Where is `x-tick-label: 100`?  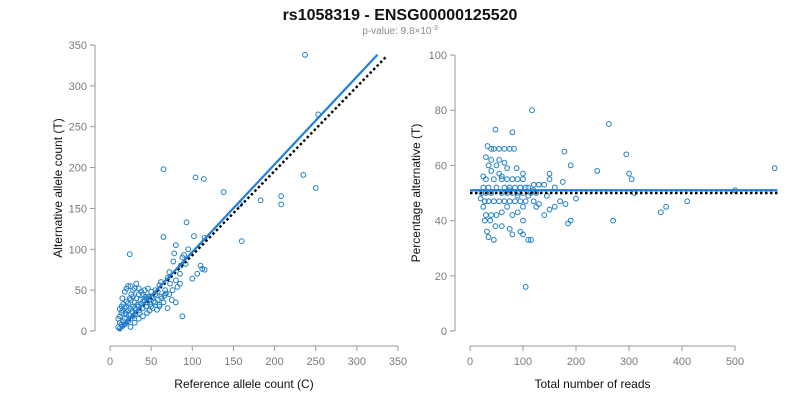 x-tick-label: 100 is located at coordinates (192, 362).